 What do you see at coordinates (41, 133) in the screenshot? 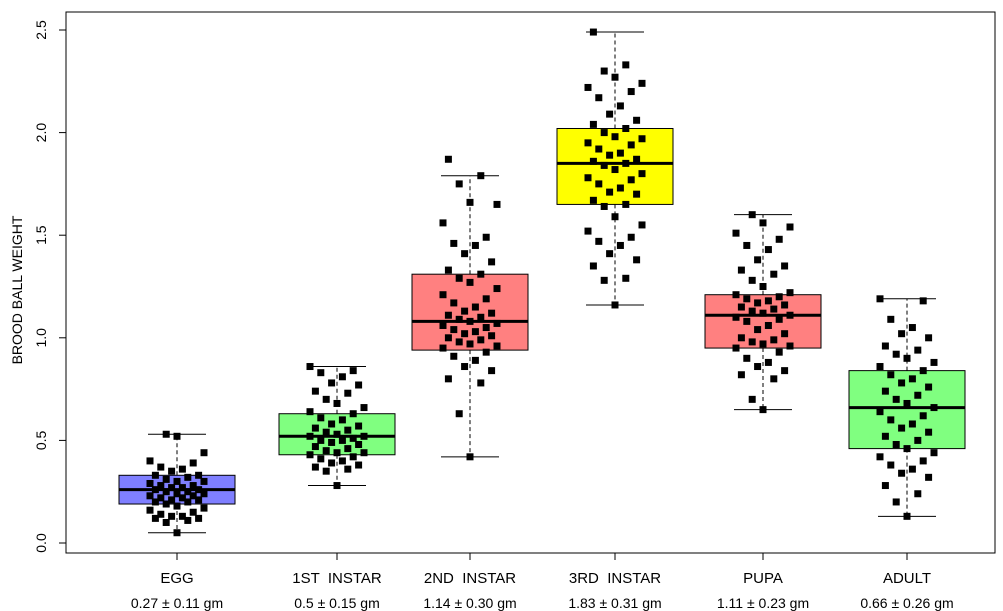
I see `y-tick-label: 2.0` at bounding box center [41, 133].